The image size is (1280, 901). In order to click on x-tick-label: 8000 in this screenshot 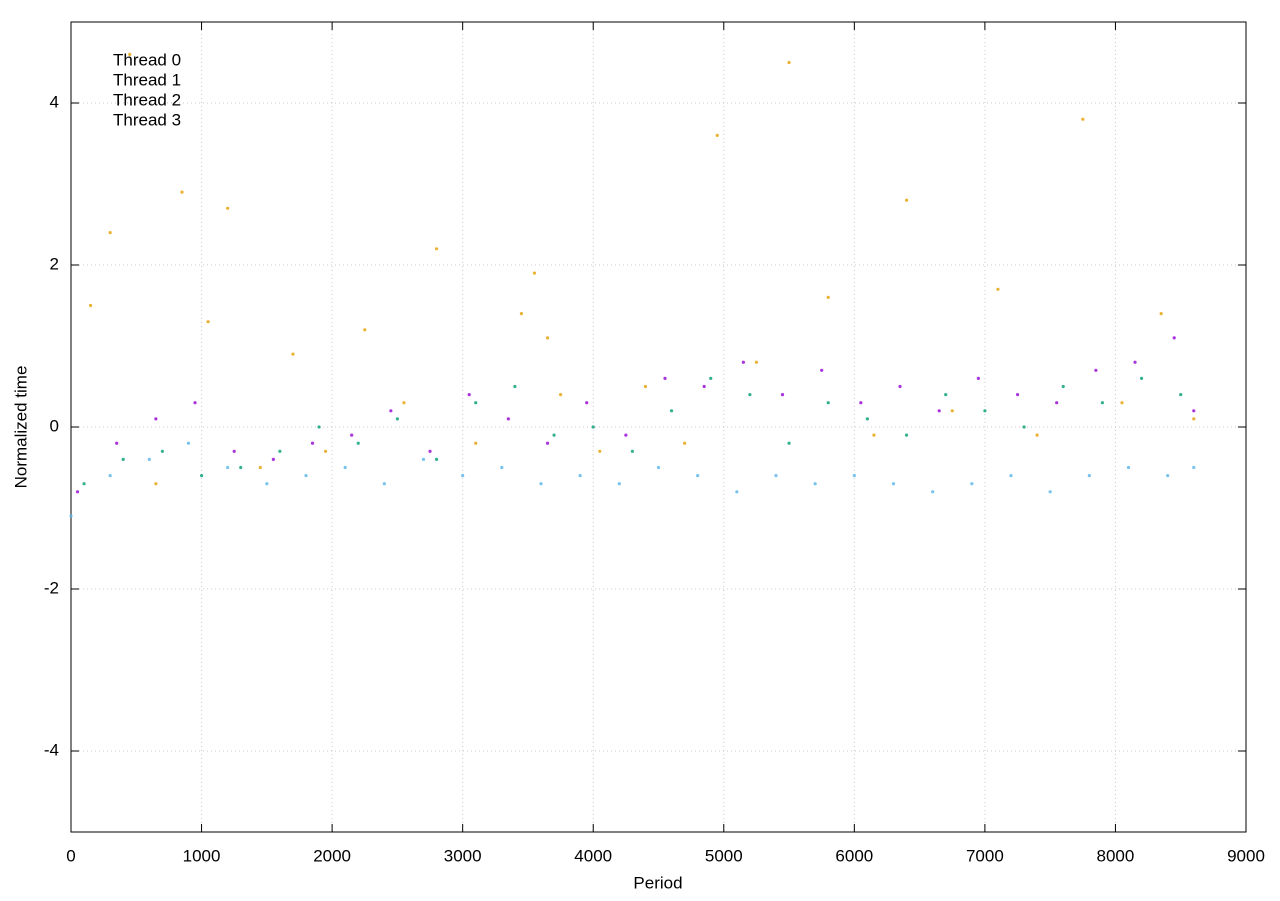, I will do `click(1116, 855)`.